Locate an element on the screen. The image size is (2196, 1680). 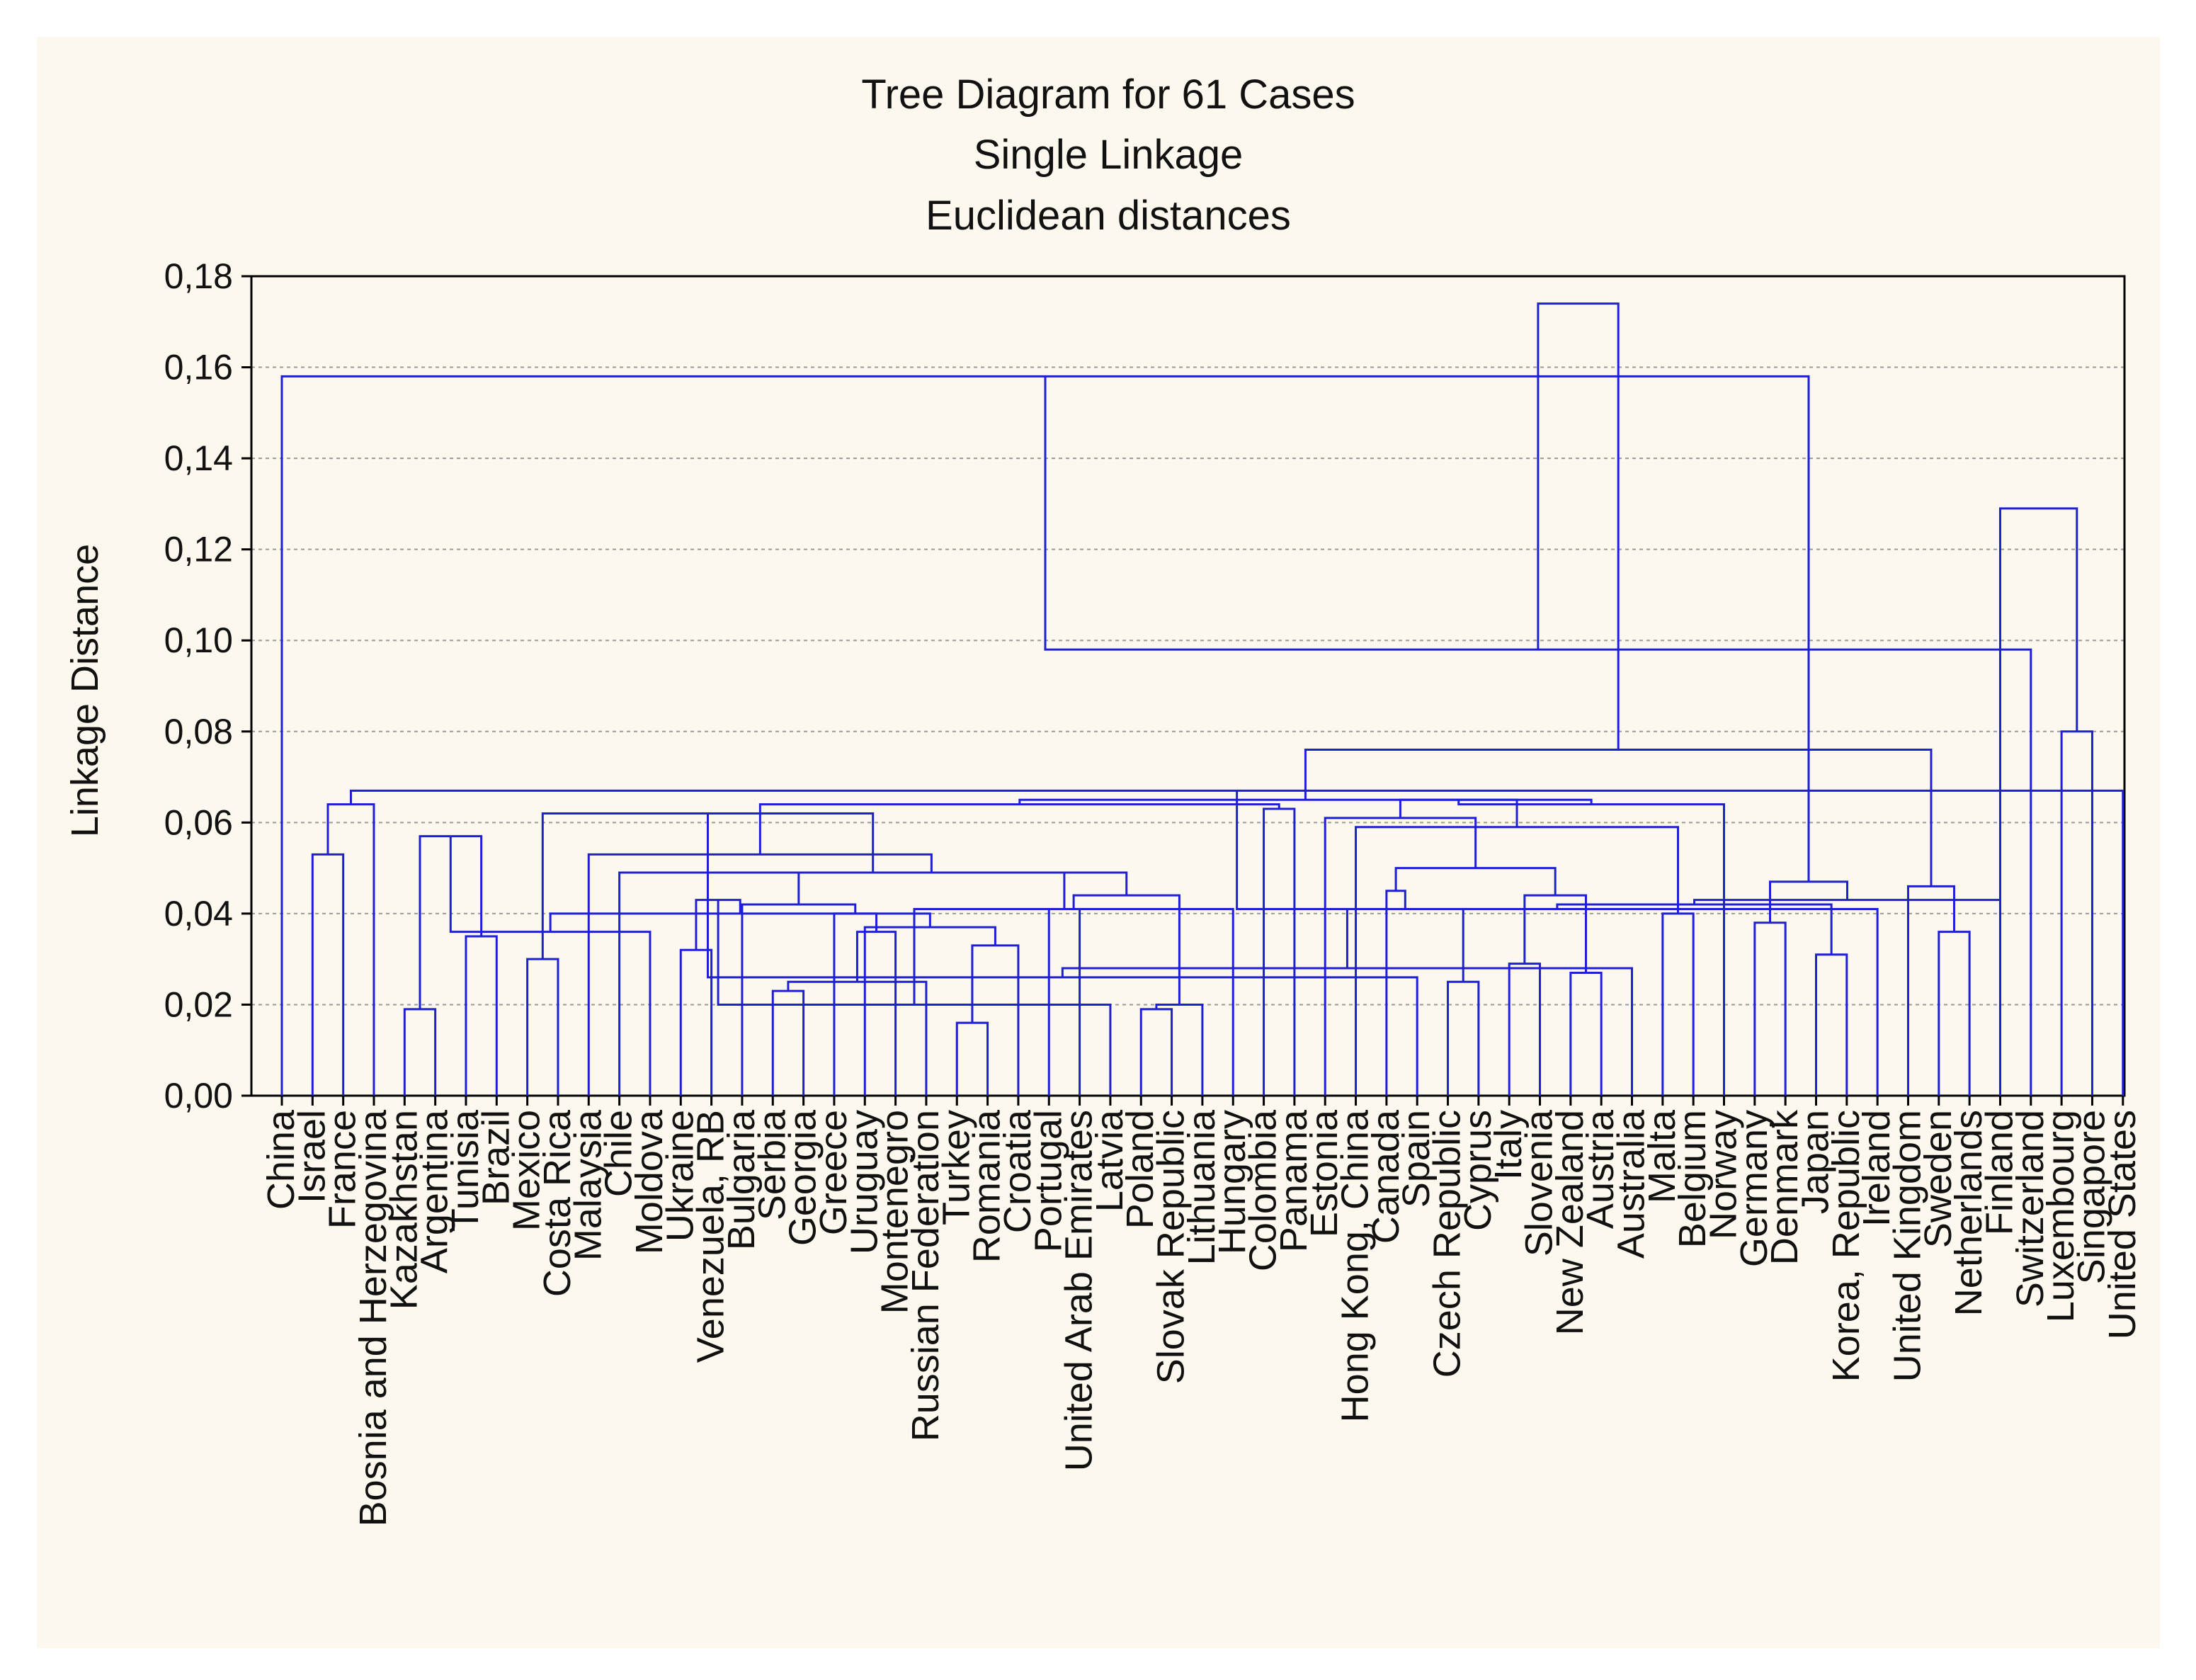
leaf-label: Malta is located at coordinates (1662, 1156).